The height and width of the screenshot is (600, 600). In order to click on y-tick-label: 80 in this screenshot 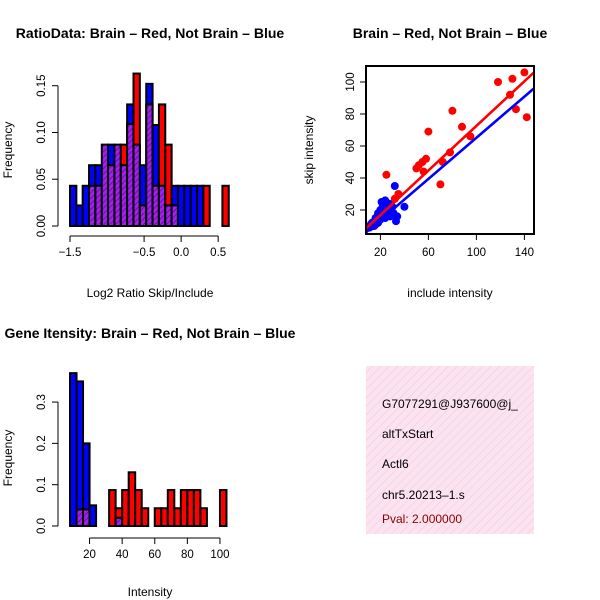, I will do `click(351, 114)`.